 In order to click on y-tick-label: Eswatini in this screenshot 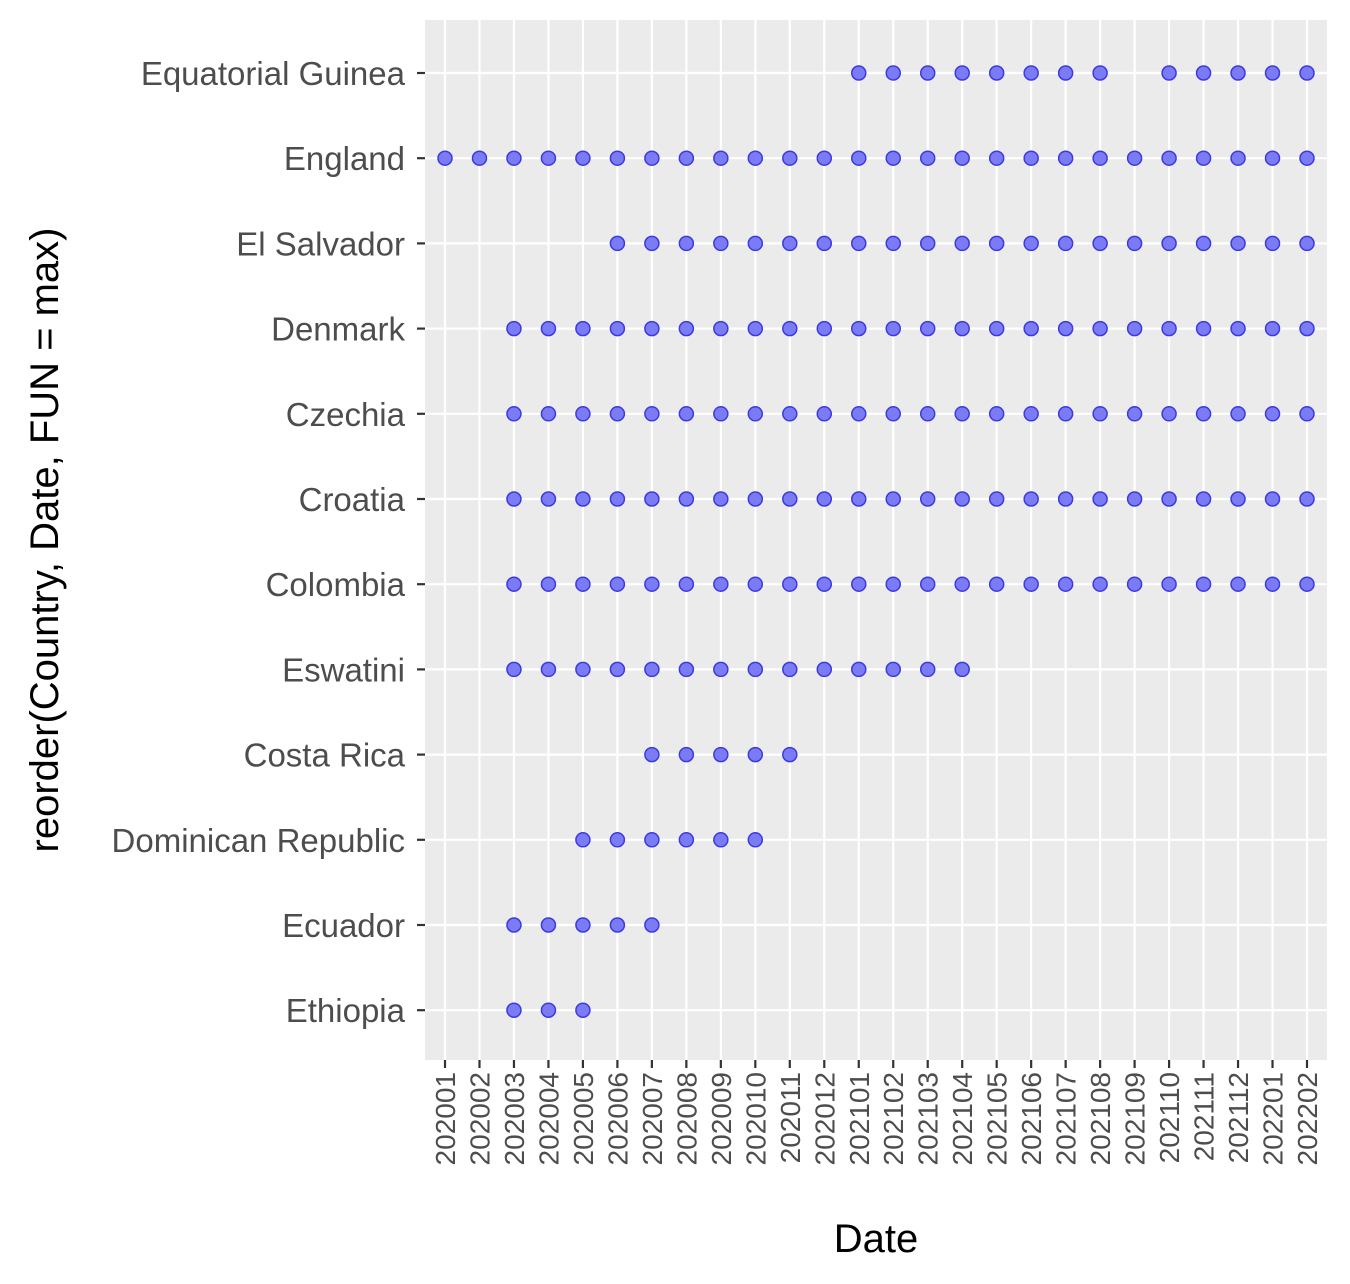, I will do `click(343, 669)`.